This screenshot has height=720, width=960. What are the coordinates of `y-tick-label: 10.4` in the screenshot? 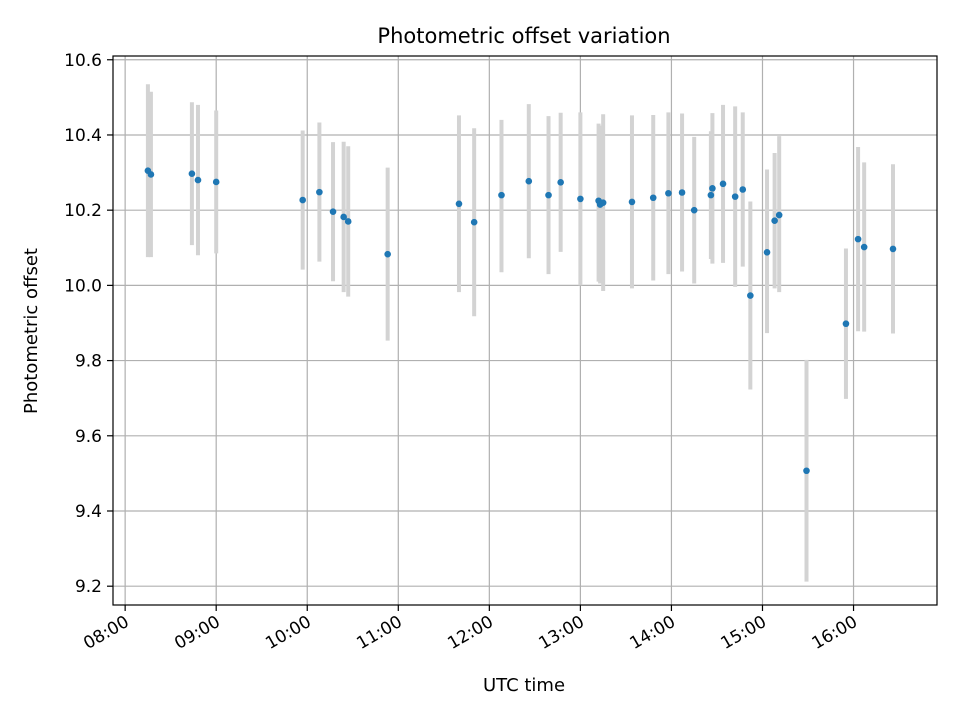 It's located at (83, 136).